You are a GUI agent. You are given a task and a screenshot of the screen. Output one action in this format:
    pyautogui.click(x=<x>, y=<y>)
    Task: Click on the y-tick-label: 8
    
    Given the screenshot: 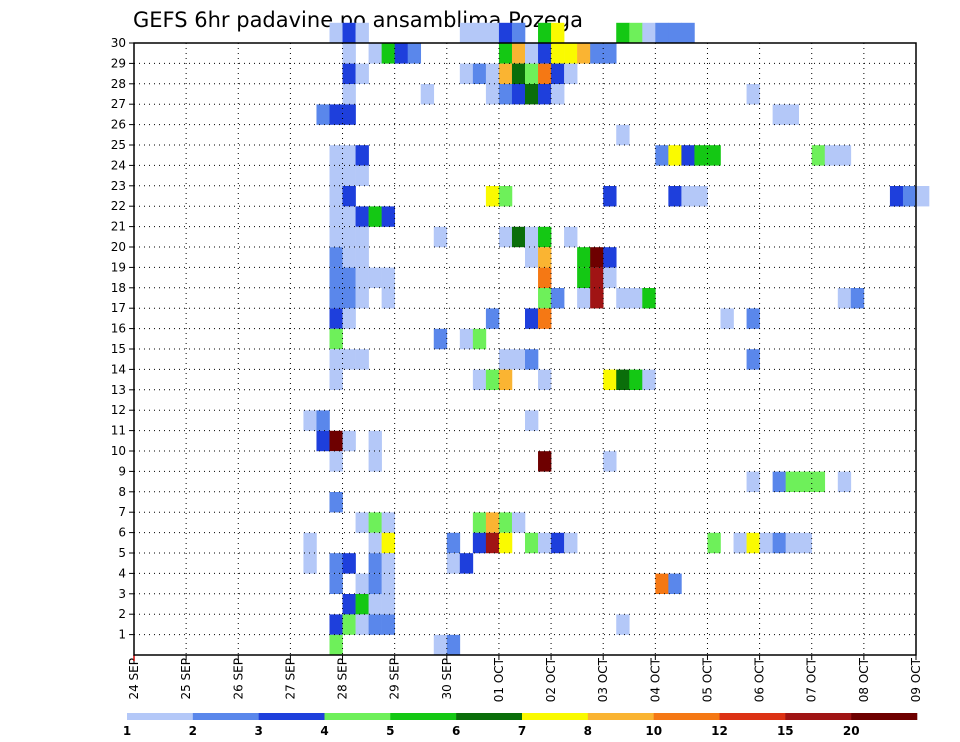 What is the action you would take?
    pyautogui.click(x=122, y=492)
    